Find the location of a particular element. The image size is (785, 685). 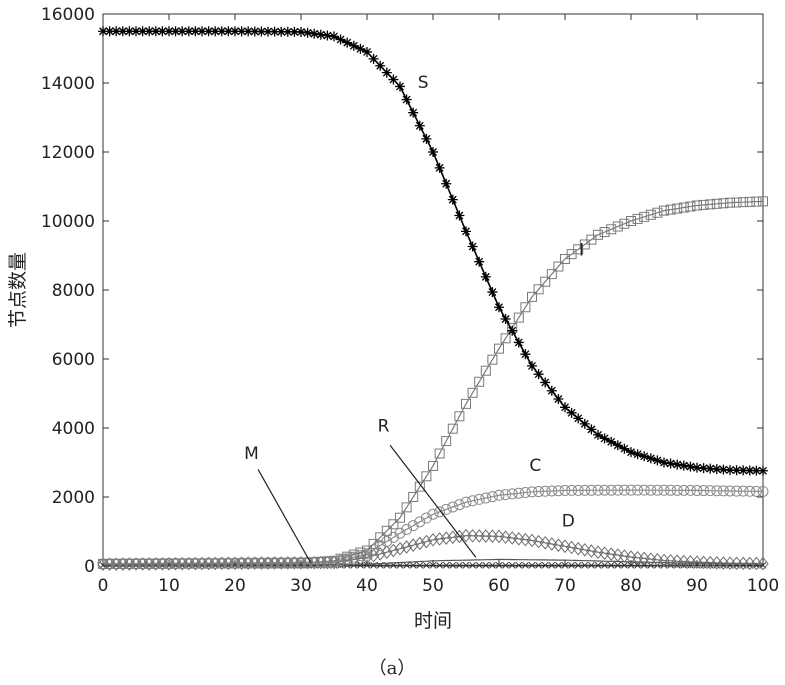

annotation-leader-M is located at coordinates (284, 516).